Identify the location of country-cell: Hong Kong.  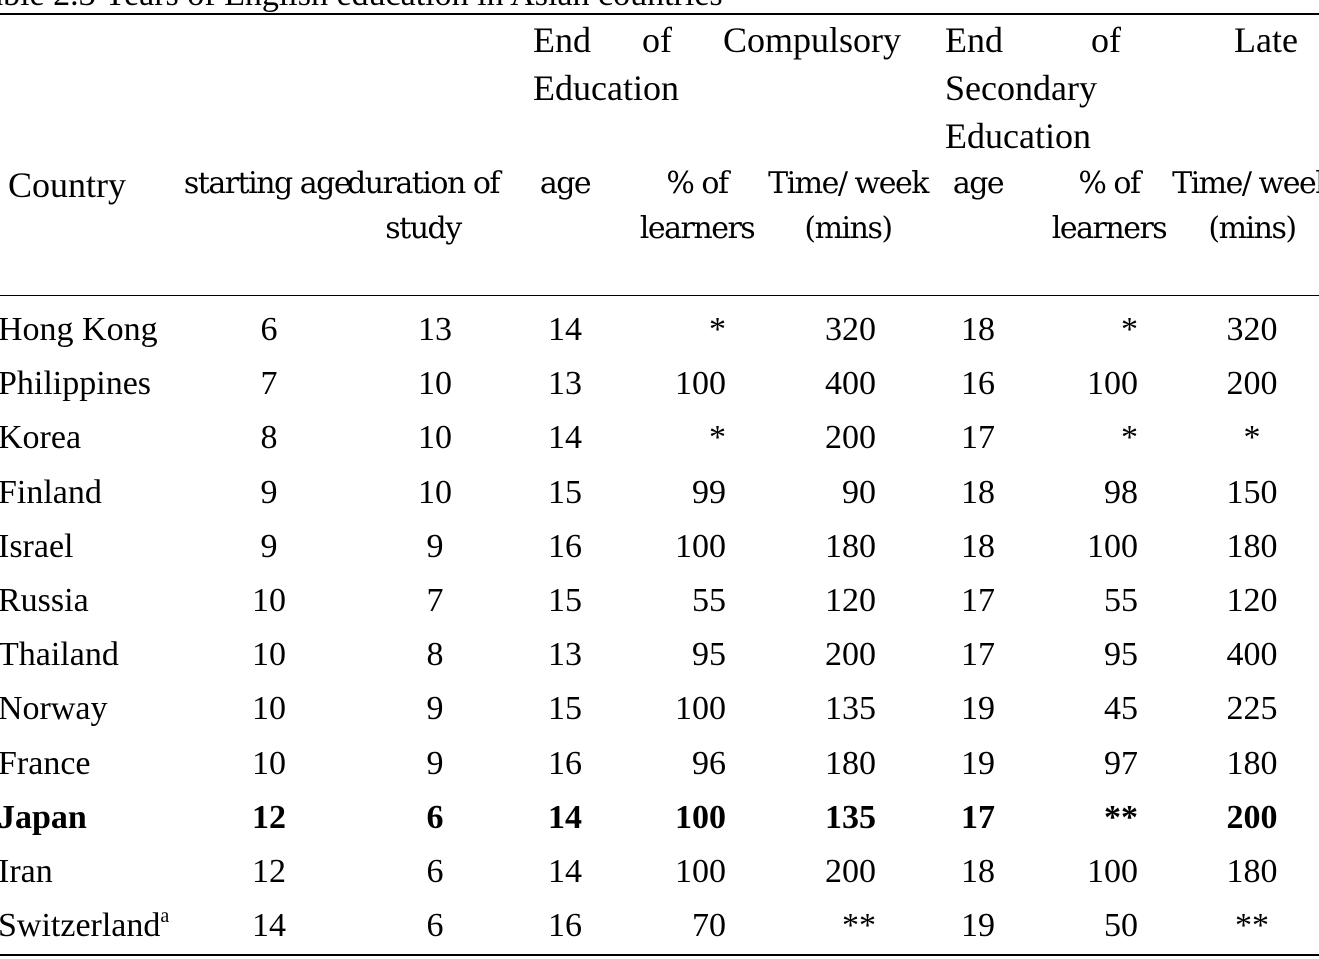
(79, 329).